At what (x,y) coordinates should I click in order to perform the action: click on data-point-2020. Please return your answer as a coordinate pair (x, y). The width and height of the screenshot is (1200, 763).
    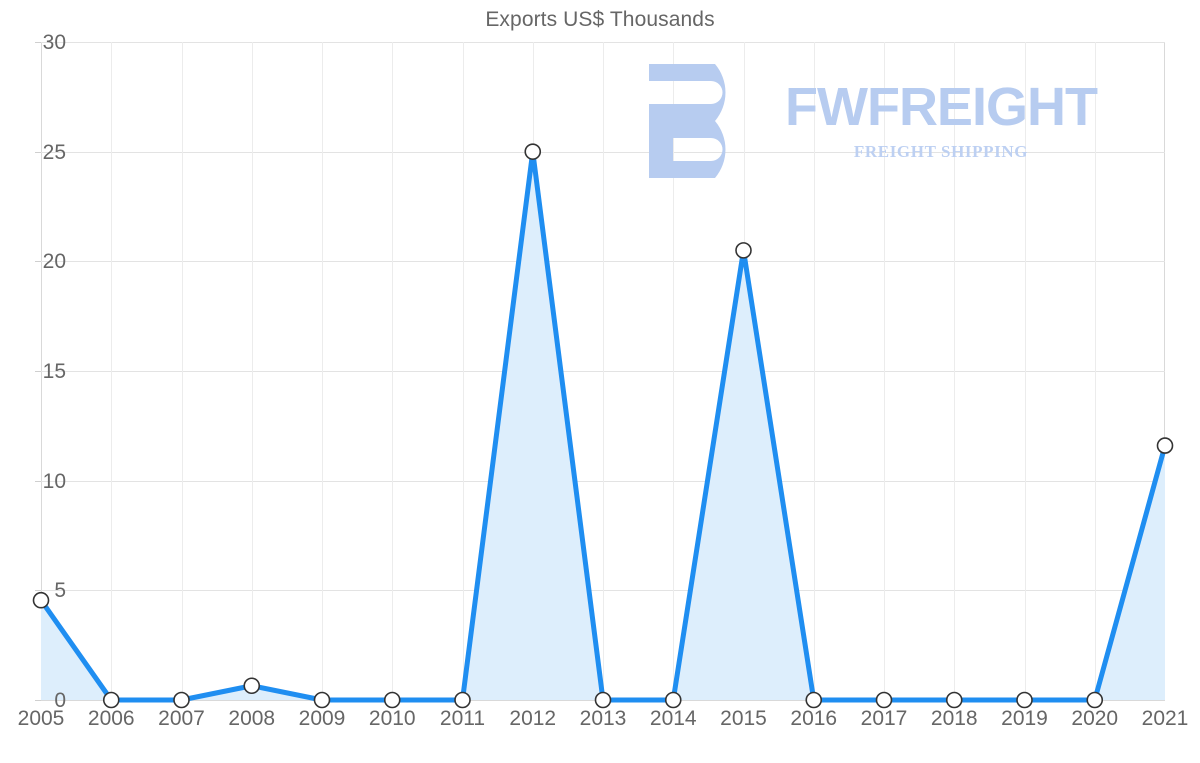
    Looking at the image, I should click on (1095, 700).